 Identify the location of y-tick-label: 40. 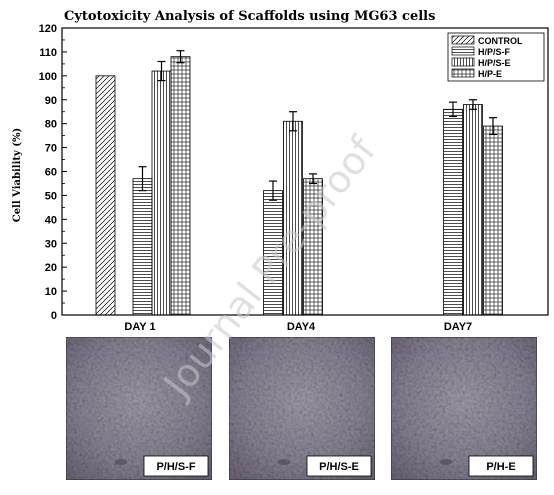
(51, 220).